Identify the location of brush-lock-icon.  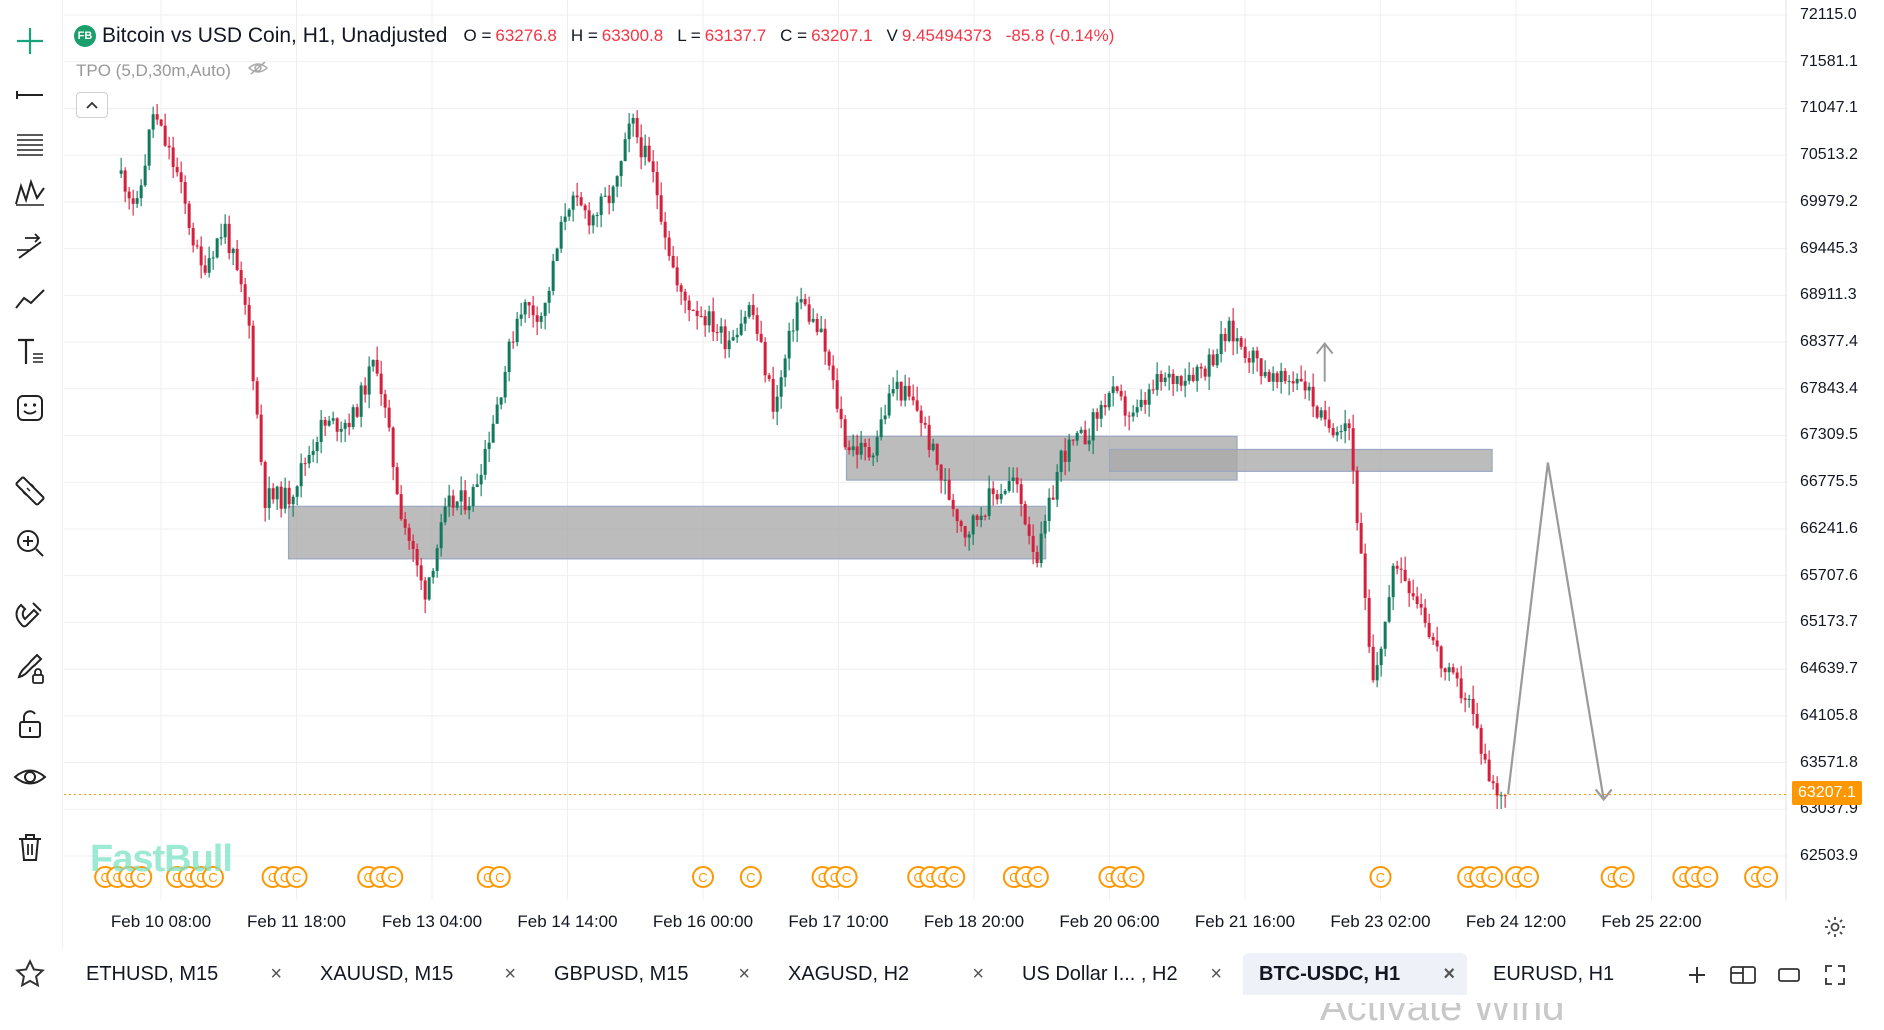
(30, 668).